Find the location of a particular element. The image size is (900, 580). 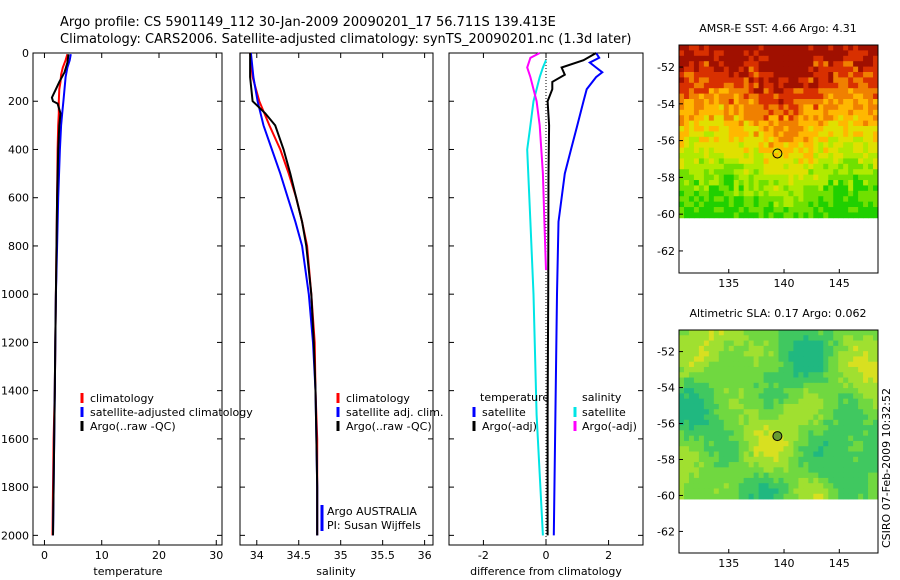

y-tick-label: 1000 is located at coordinates (15, 294).